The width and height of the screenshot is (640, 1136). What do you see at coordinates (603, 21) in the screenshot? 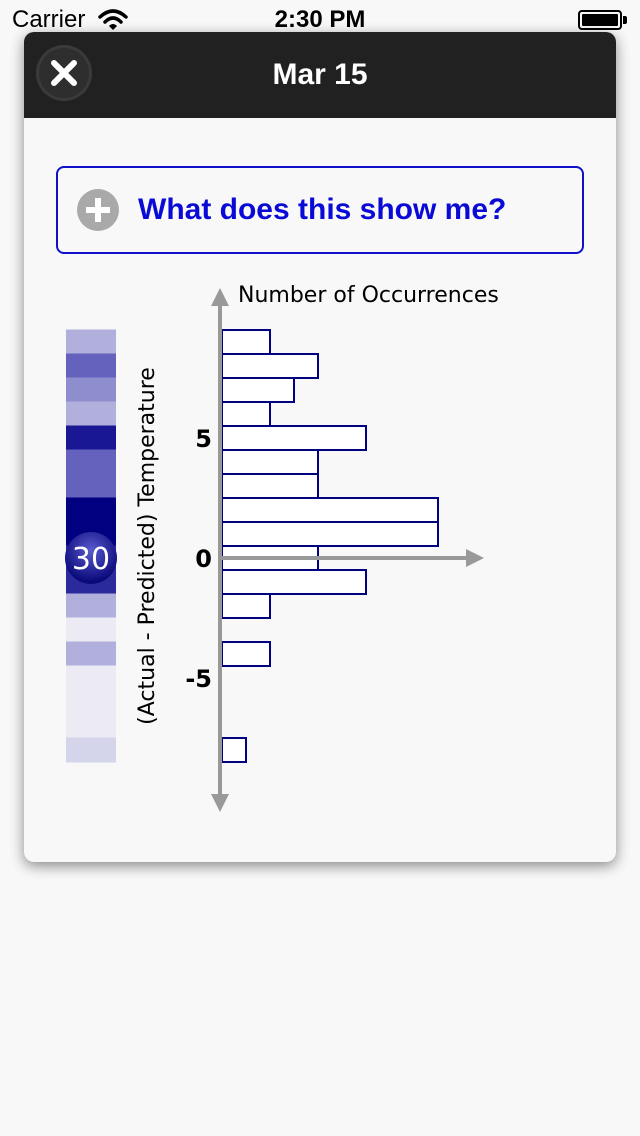
I see `battery-icon` at bounding box center [603, 21].